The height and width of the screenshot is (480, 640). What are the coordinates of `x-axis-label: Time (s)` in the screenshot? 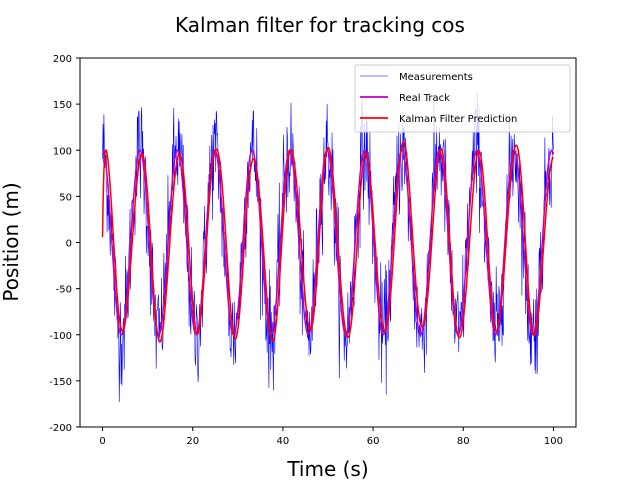 It's located at (327, 468).